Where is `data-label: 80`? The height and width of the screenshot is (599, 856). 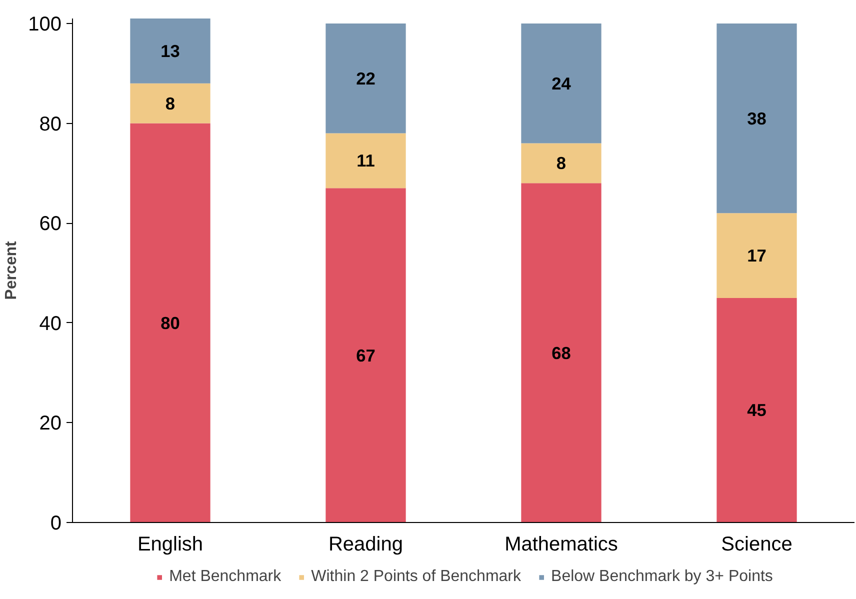 data-label: 80 is located at coordinates (170, 322).